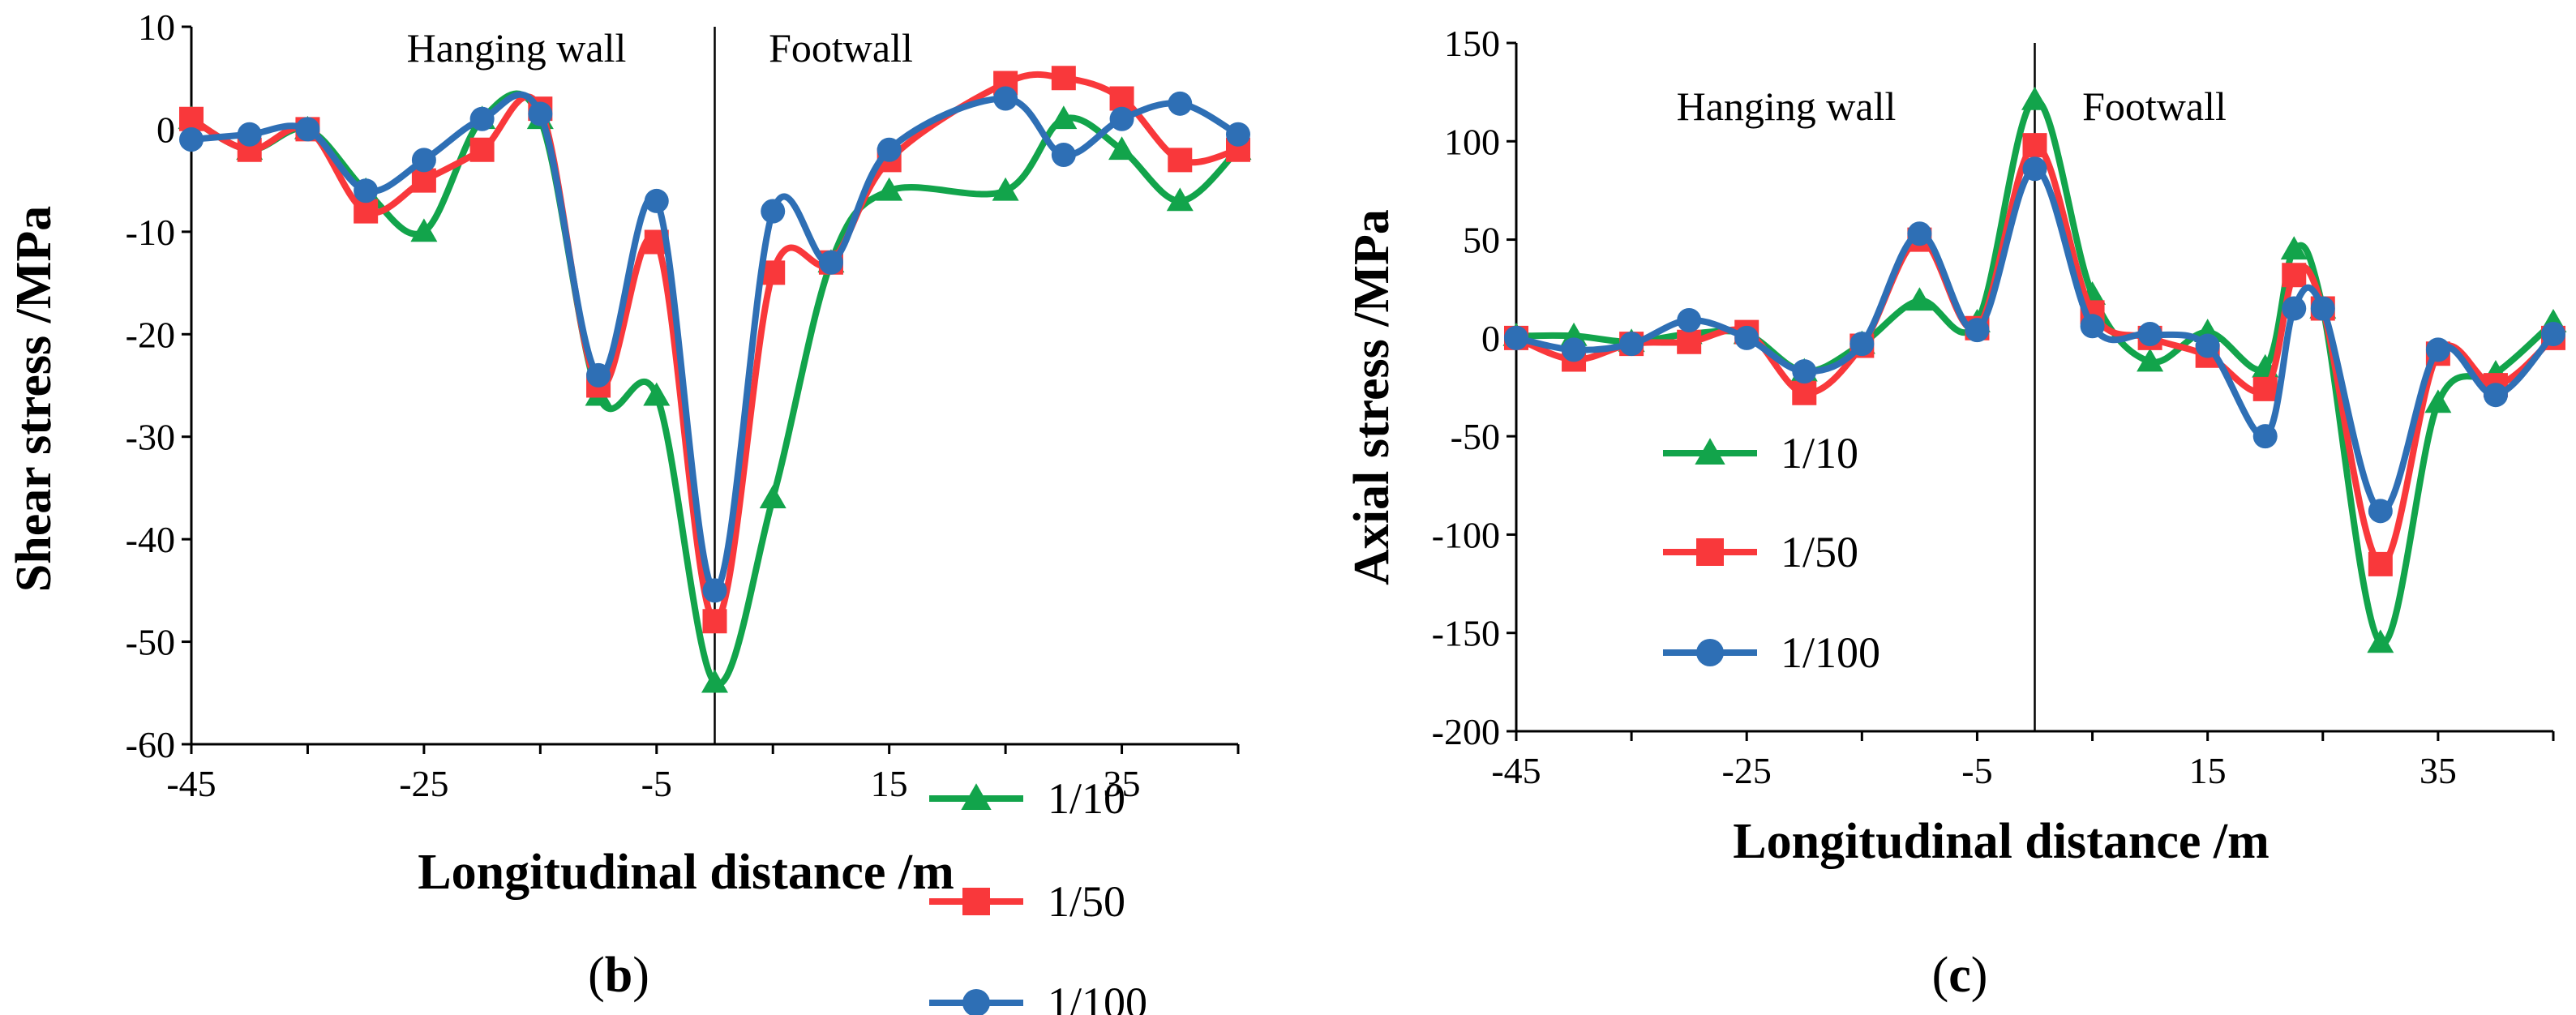 The image size is (2576, 1015). I want to click on panel-c-y-tick-label: 0, so click(1490, 338).